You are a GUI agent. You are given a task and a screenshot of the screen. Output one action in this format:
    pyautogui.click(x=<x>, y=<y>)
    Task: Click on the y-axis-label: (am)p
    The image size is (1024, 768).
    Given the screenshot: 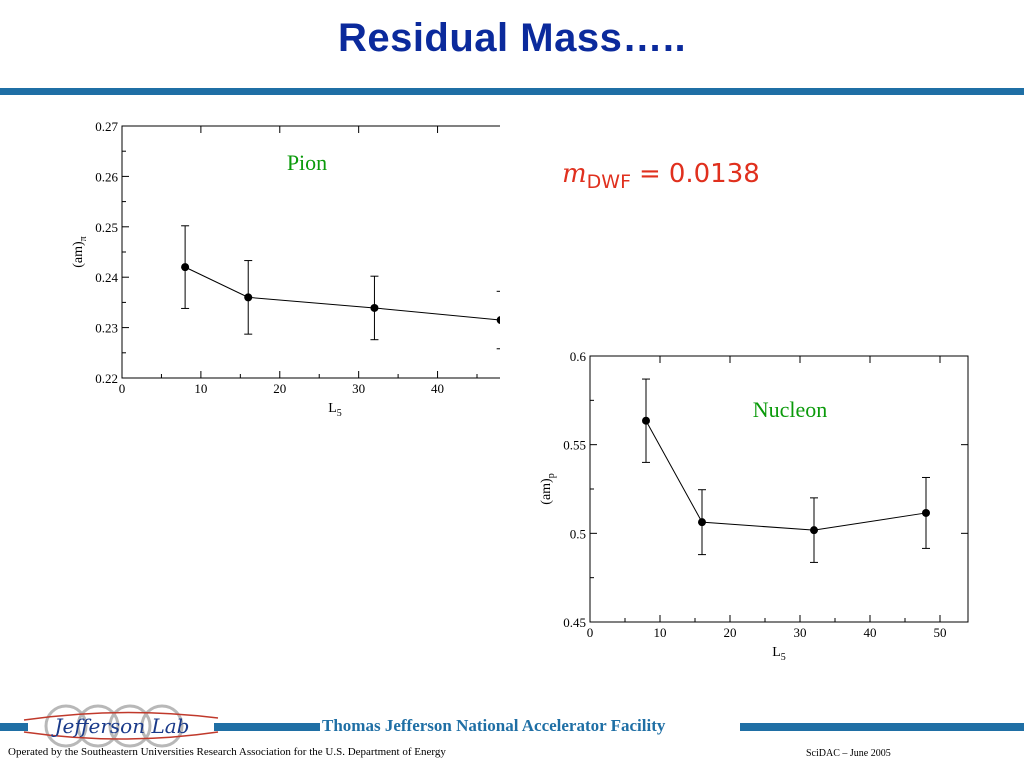 What is the action you would take?
    pyautogui.click(x=548, y=488)
    